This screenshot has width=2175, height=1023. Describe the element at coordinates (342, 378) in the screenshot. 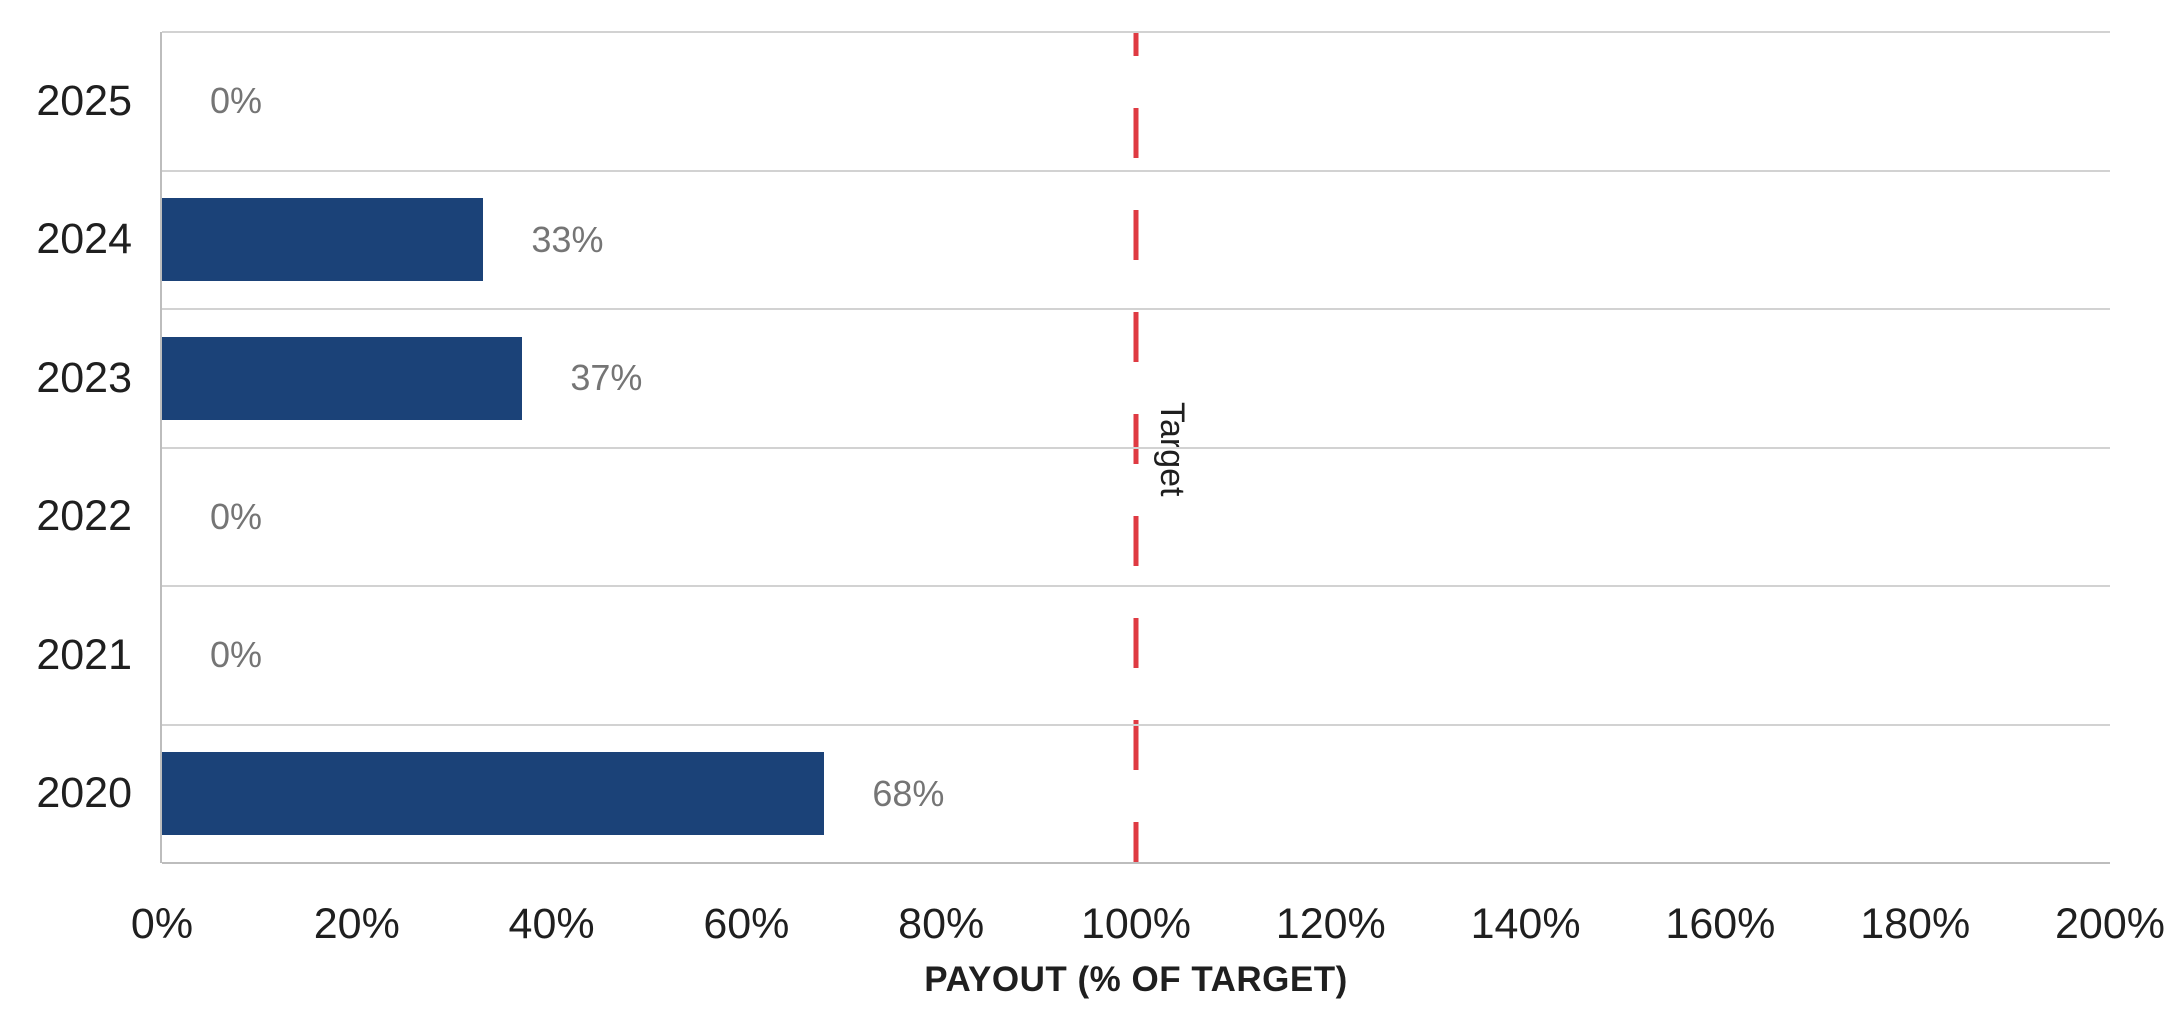

I see `bar-2023` at that location.